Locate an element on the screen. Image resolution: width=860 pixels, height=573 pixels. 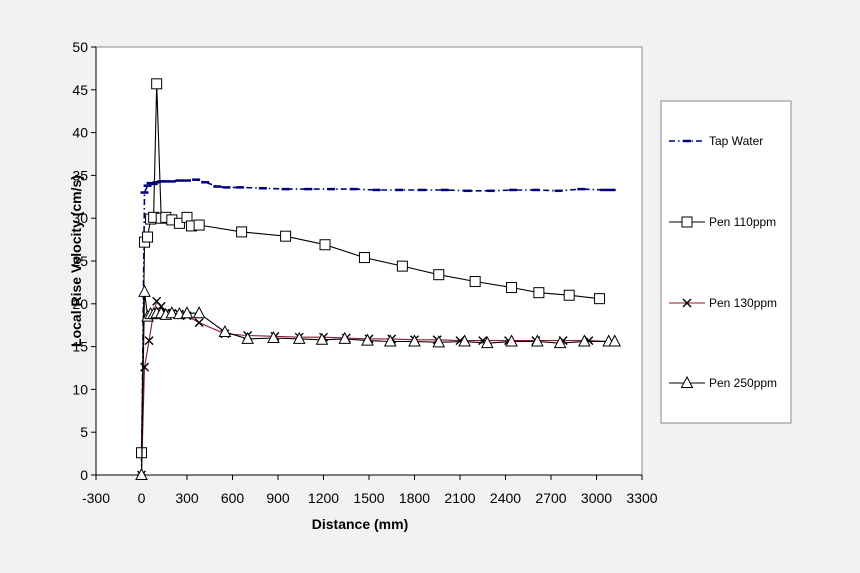
x-tick-label: 2100 is located at coordinates (459, 498).